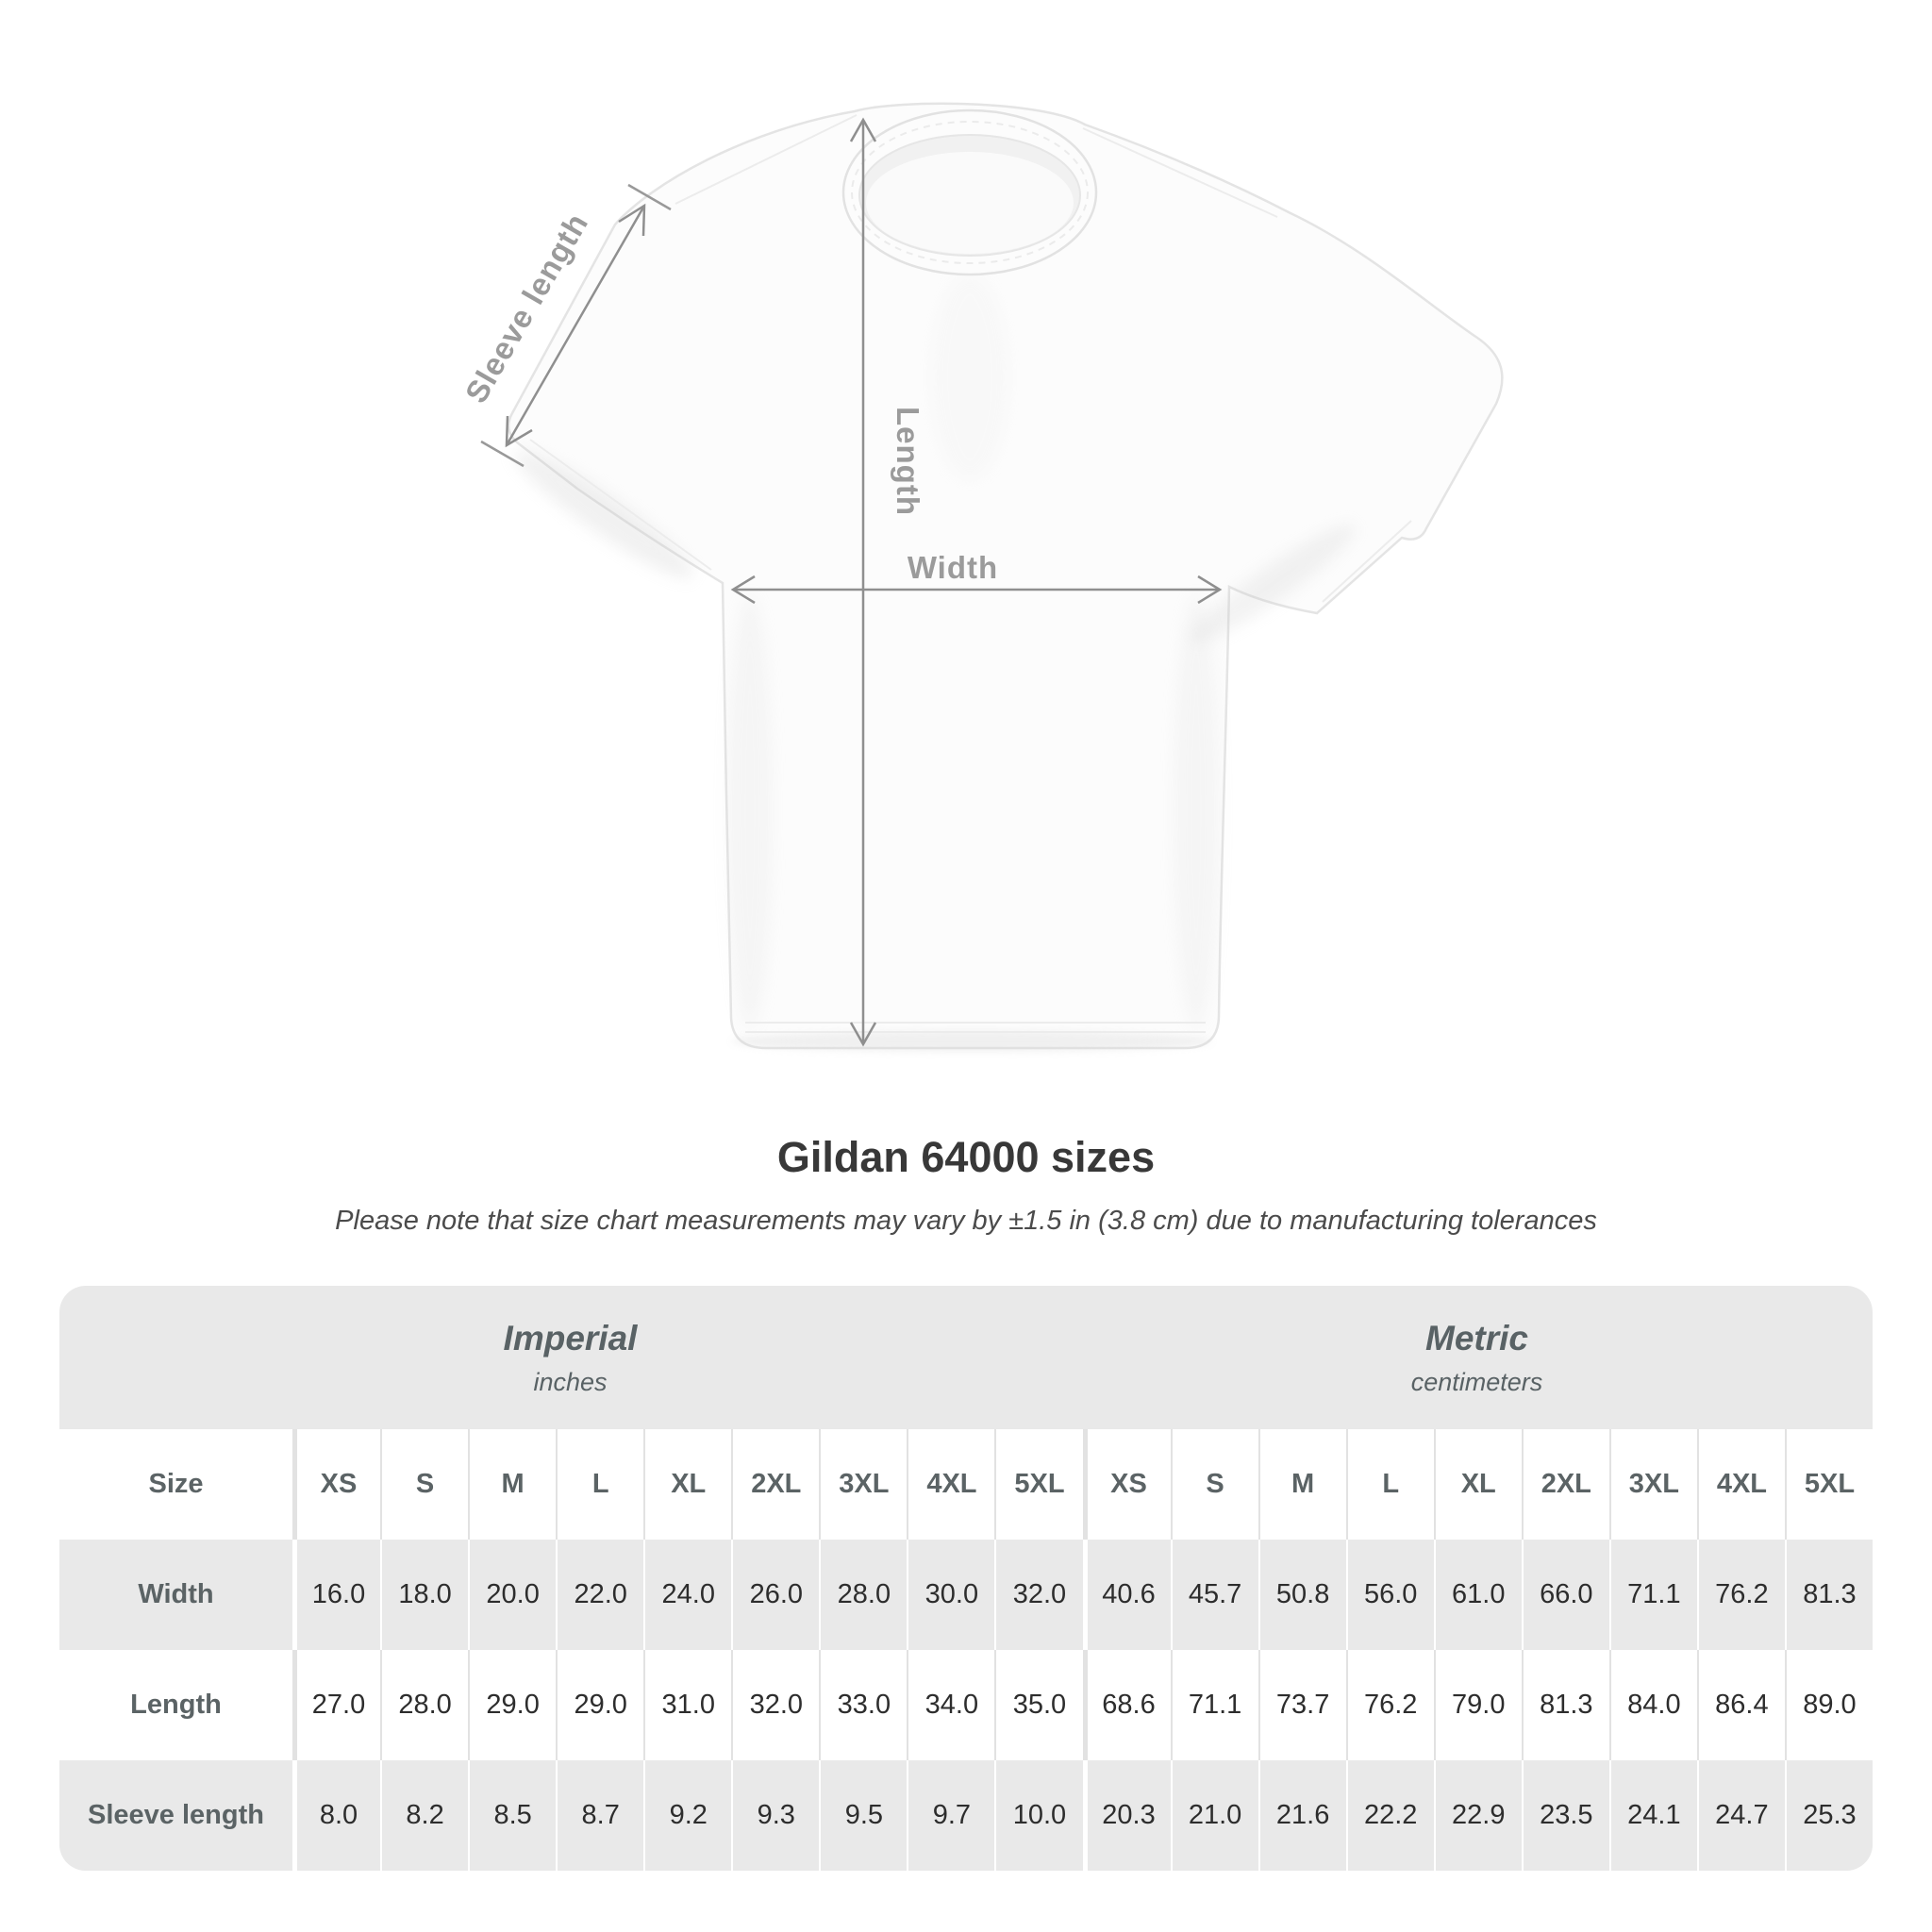 The width and height of the screenshot is (1932, 1932). Describe the element at coordinates (571, 1337) in the screenshot. I see `imperial-section-title: Imperial` at that location.